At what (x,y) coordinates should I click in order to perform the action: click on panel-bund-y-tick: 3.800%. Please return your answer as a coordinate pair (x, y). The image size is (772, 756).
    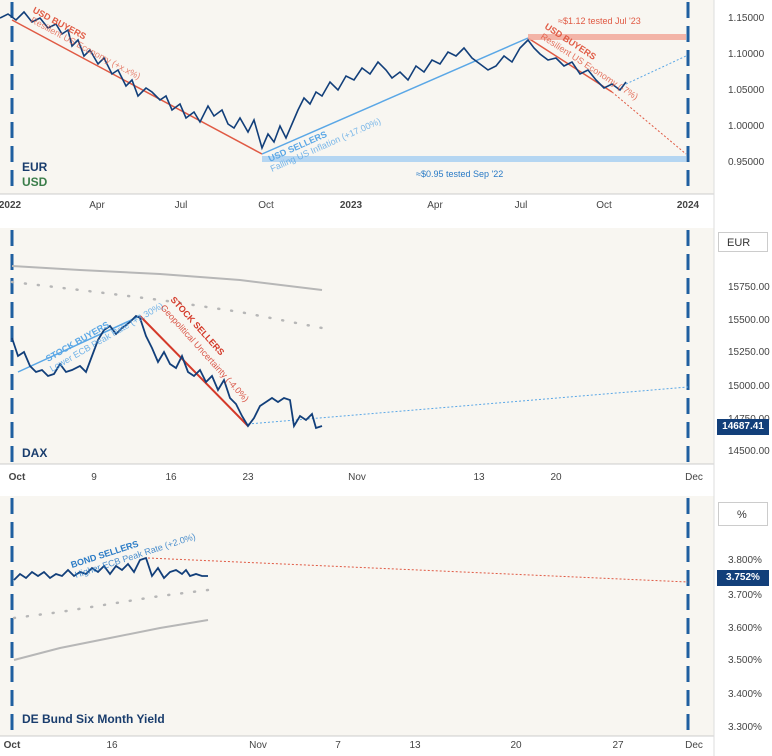
    Looking at the image, I should click on (745, 560).